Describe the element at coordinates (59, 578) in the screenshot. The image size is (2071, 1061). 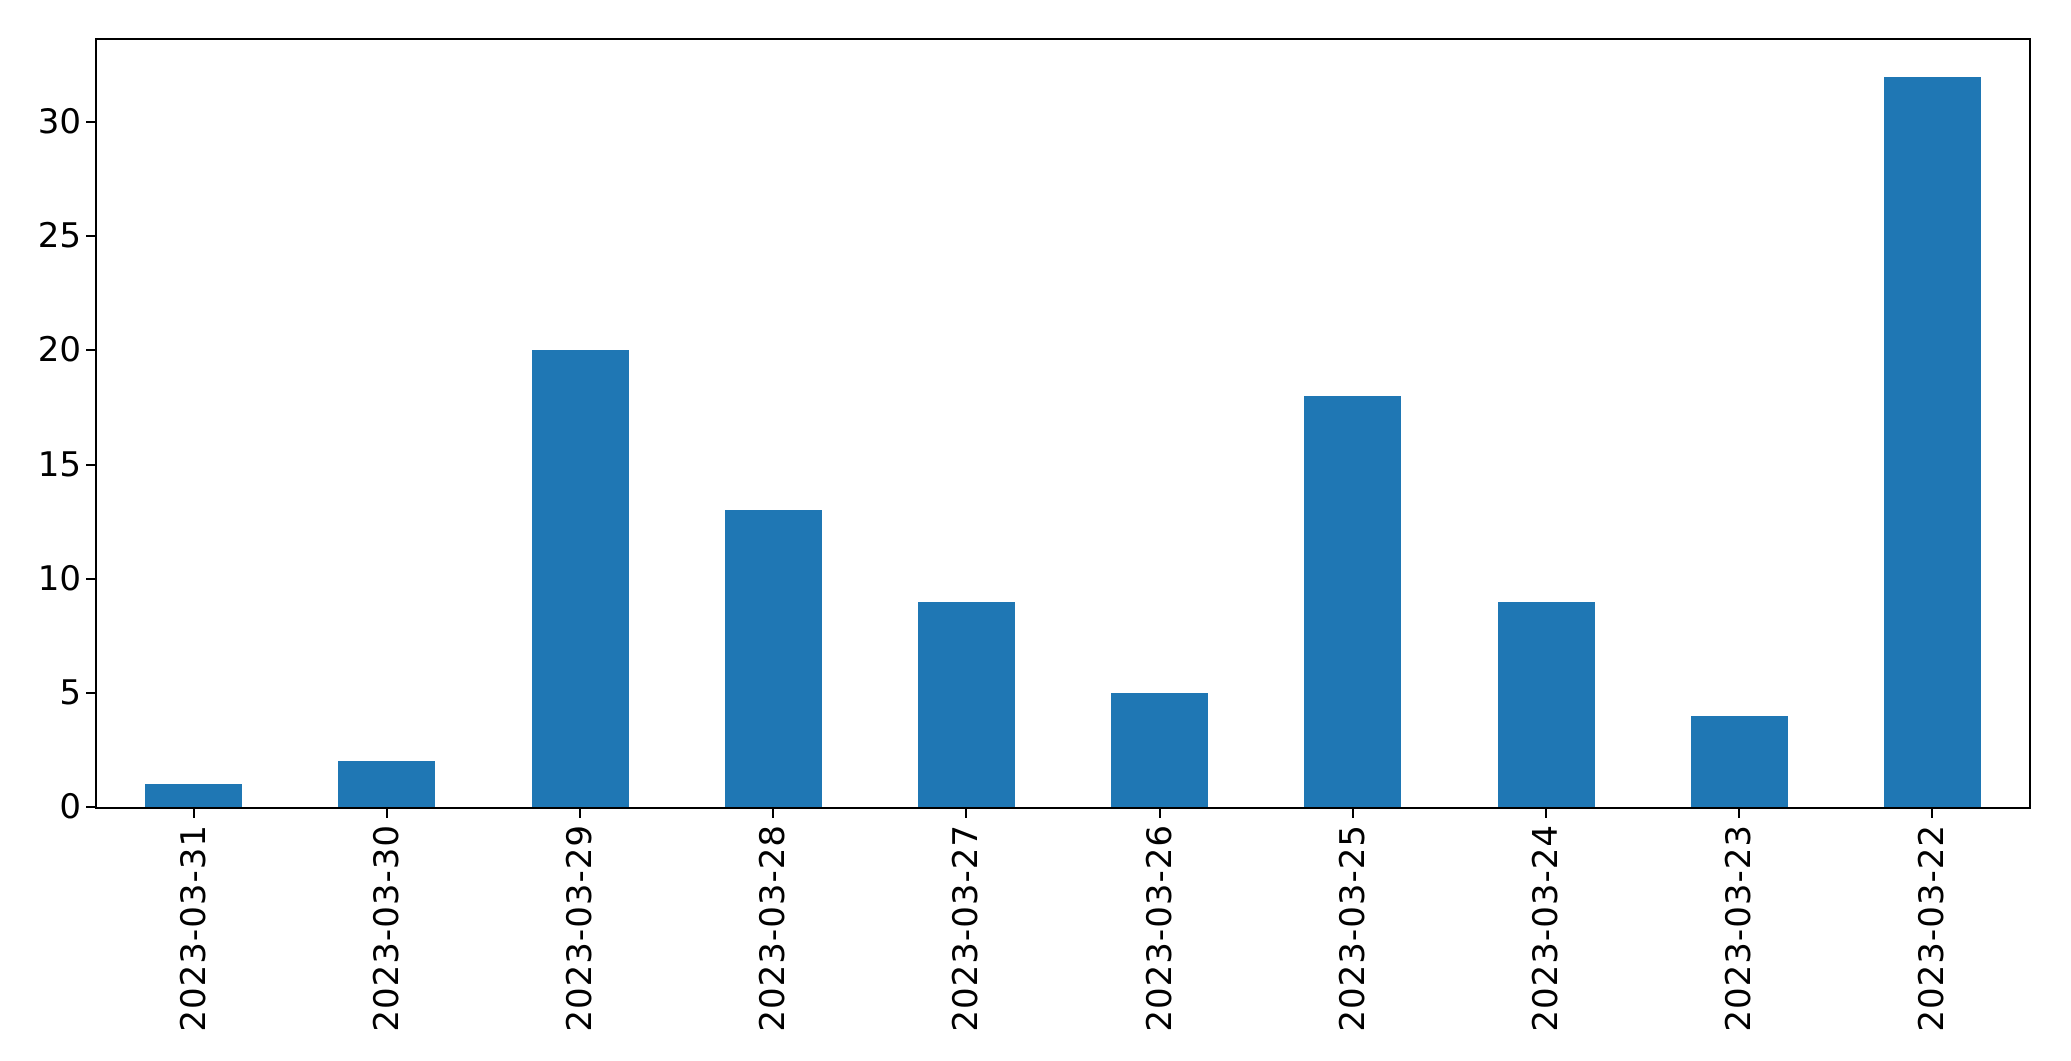
I see `y-tick-label: 10` at that location.